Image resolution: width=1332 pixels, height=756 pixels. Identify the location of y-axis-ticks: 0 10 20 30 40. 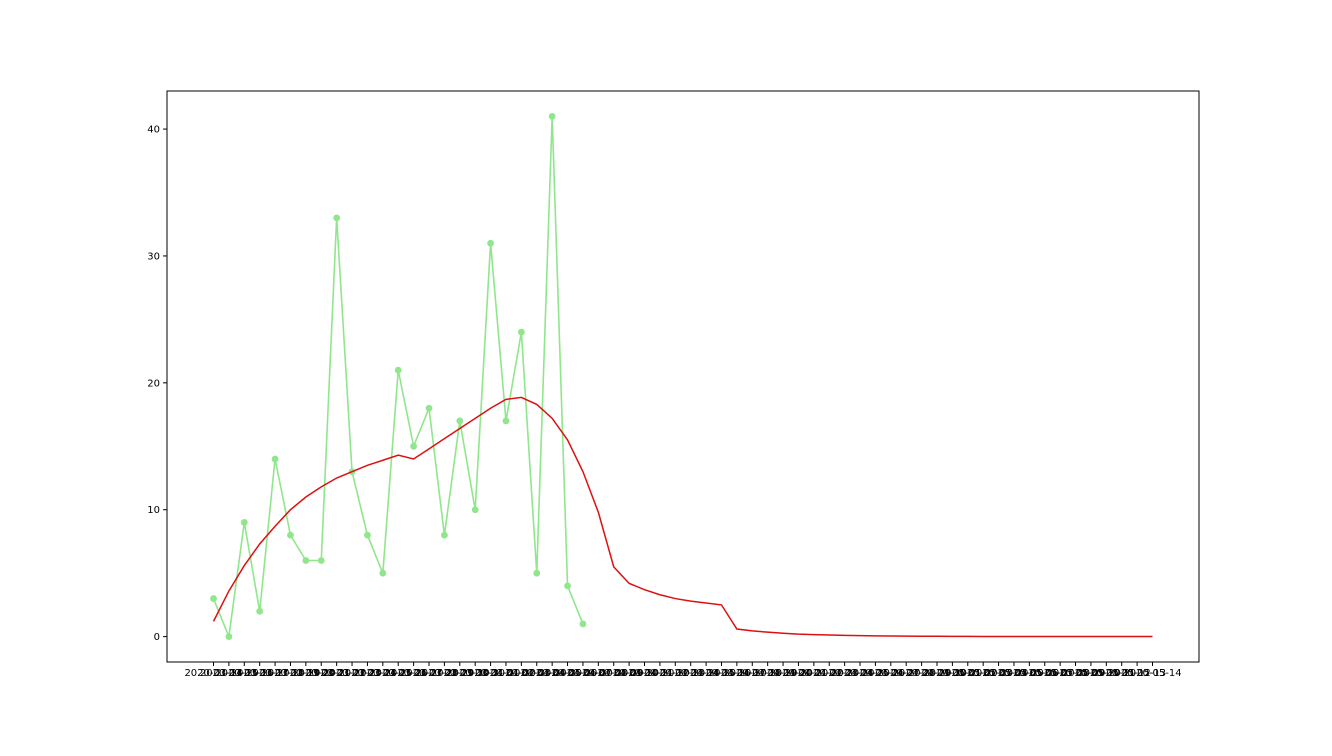
(157, 384).